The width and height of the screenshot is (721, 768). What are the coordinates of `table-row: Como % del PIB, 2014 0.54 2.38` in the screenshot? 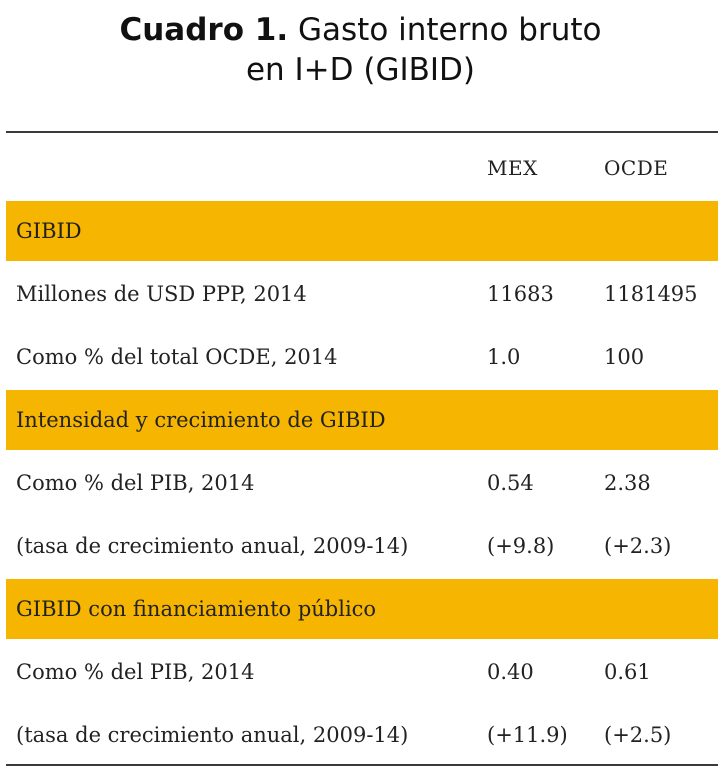 It's located at (362, 483).